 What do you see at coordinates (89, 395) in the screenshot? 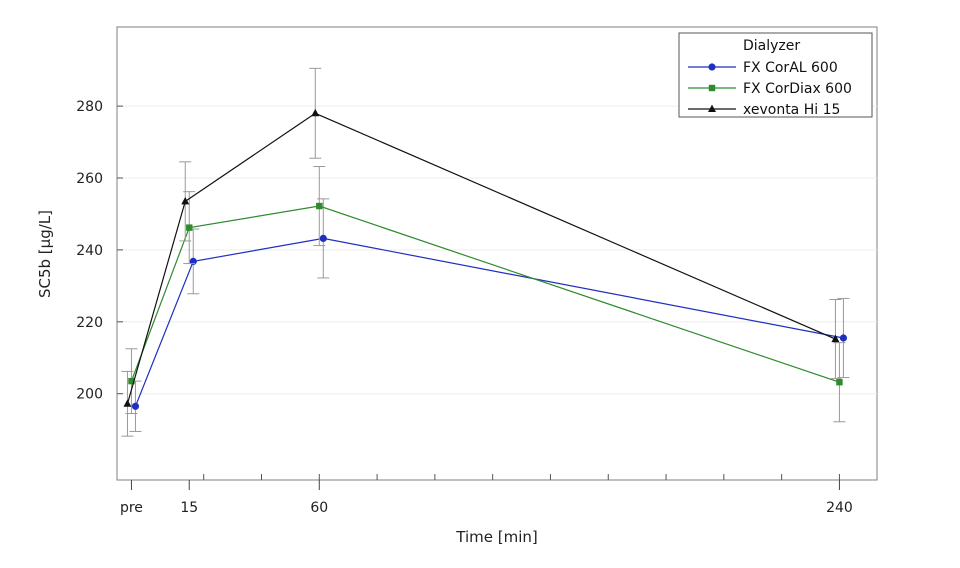
I see `y-tick-label: 200` at bounding box center [89, 395].